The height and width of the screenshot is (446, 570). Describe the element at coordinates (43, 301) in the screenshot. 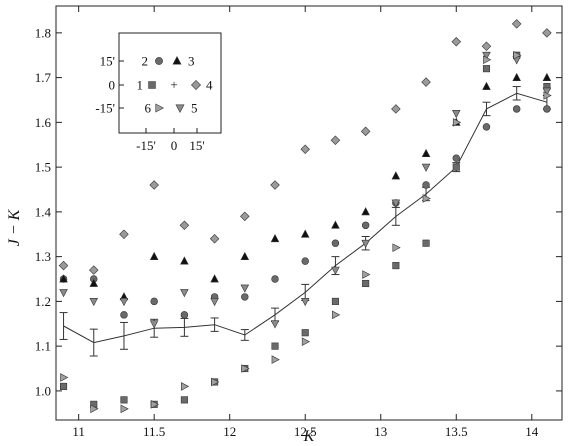

I see `y-tick-label: 1.2` at that location.